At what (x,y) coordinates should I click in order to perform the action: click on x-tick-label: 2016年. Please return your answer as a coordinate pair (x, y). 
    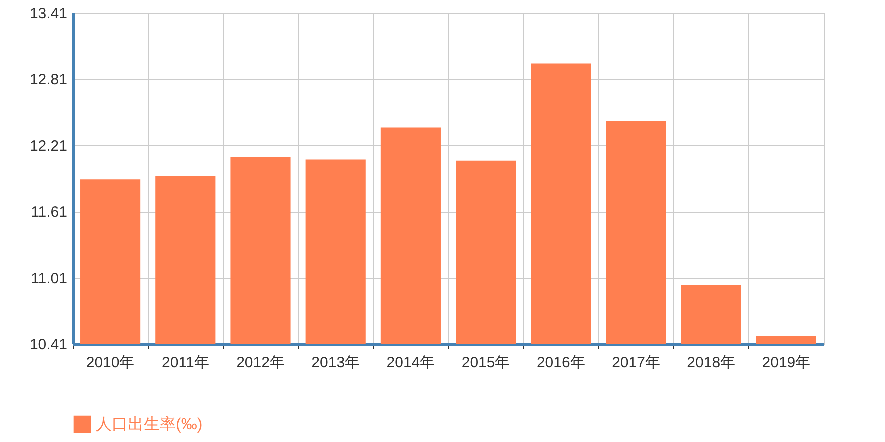
    Looking at the image, I should click on (561, 363).